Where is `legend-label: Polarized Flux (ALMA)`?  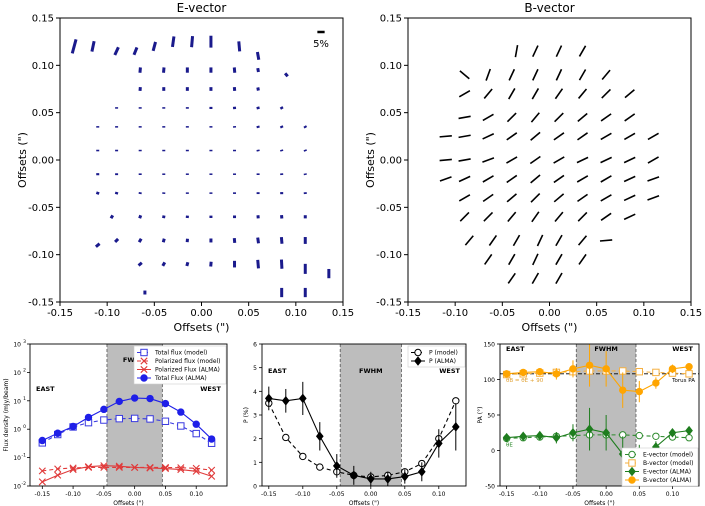
legend-label: Polarized Flux (ALMA) is located at coordinates (187, 370).